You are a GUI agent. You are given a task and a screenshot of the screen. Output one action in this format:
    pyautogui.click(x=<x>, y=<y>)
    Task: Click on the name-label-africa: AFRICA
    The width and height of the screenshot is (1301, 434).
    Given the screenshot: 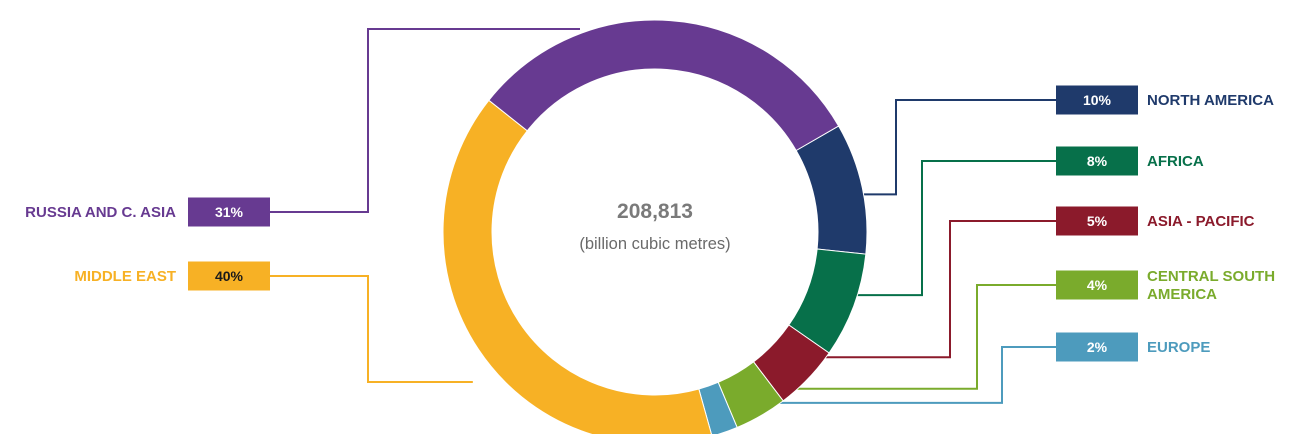 What is the action you would take?
    pyautogui.click(x=1175, y=161)
    